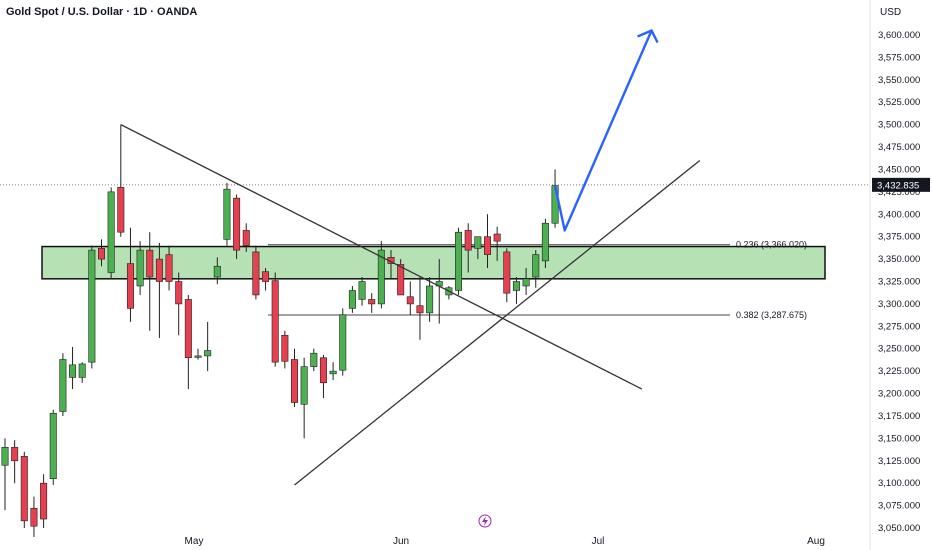 This screenshot has height=550, width=932. Describe the element at coordinates (648, 36) in the screenshot. I see `projection-arrowhead` at that location.